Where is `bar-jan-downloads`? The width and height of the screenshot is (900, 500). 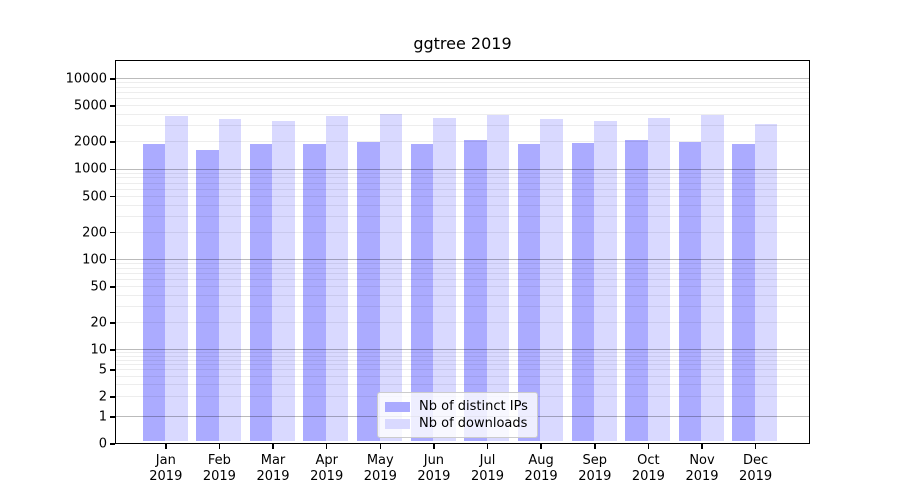 bar-jan-downloads is located at coordinates (176, 279).